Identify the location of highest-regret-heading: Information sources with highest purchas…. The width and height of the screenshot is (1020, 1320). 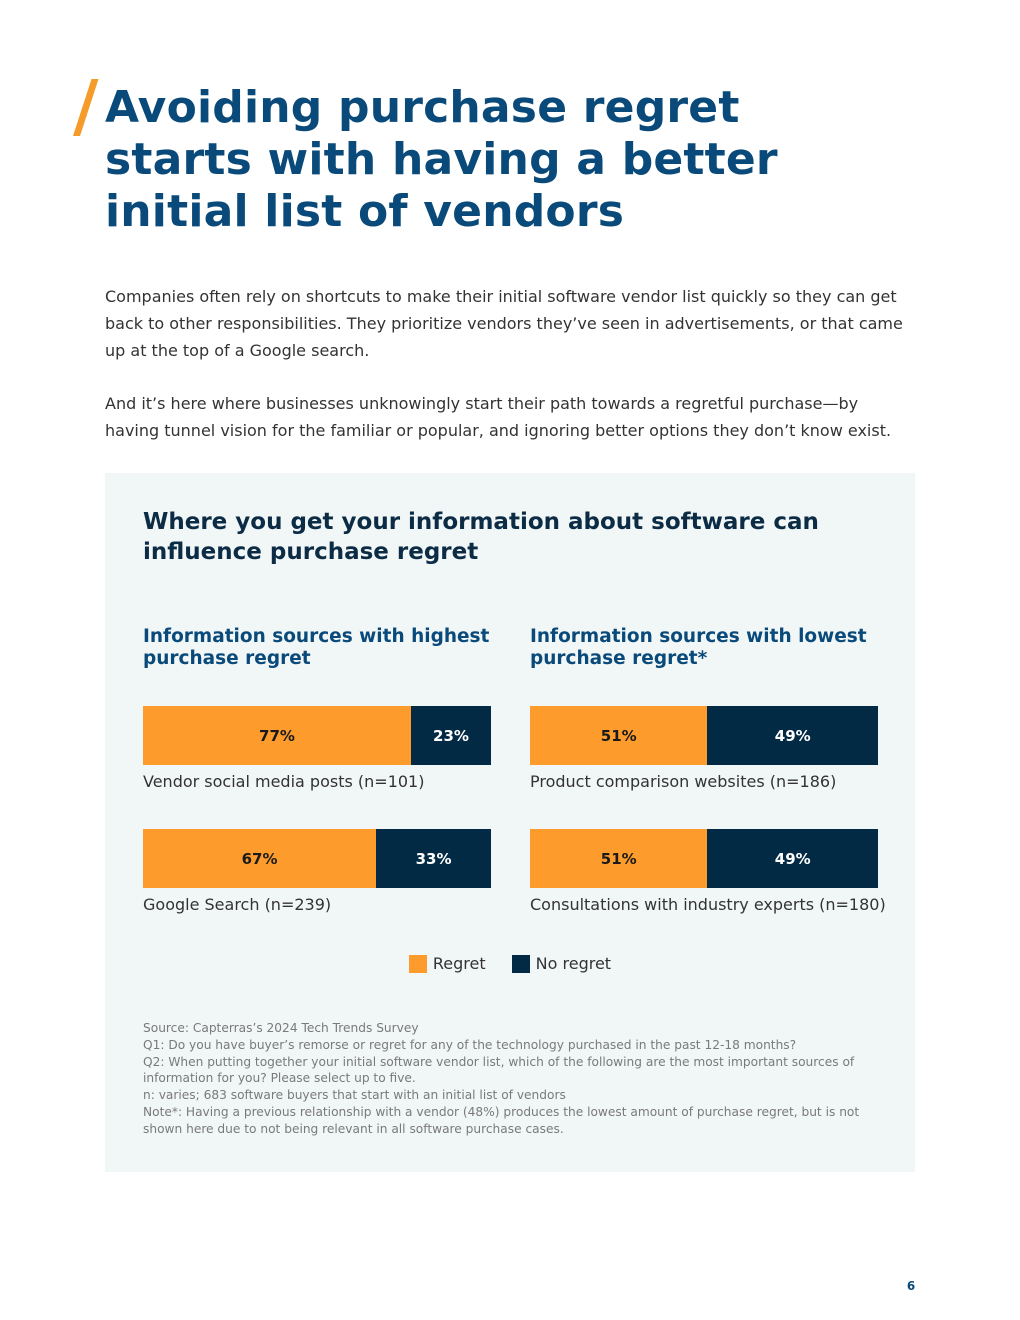
(323, 648).